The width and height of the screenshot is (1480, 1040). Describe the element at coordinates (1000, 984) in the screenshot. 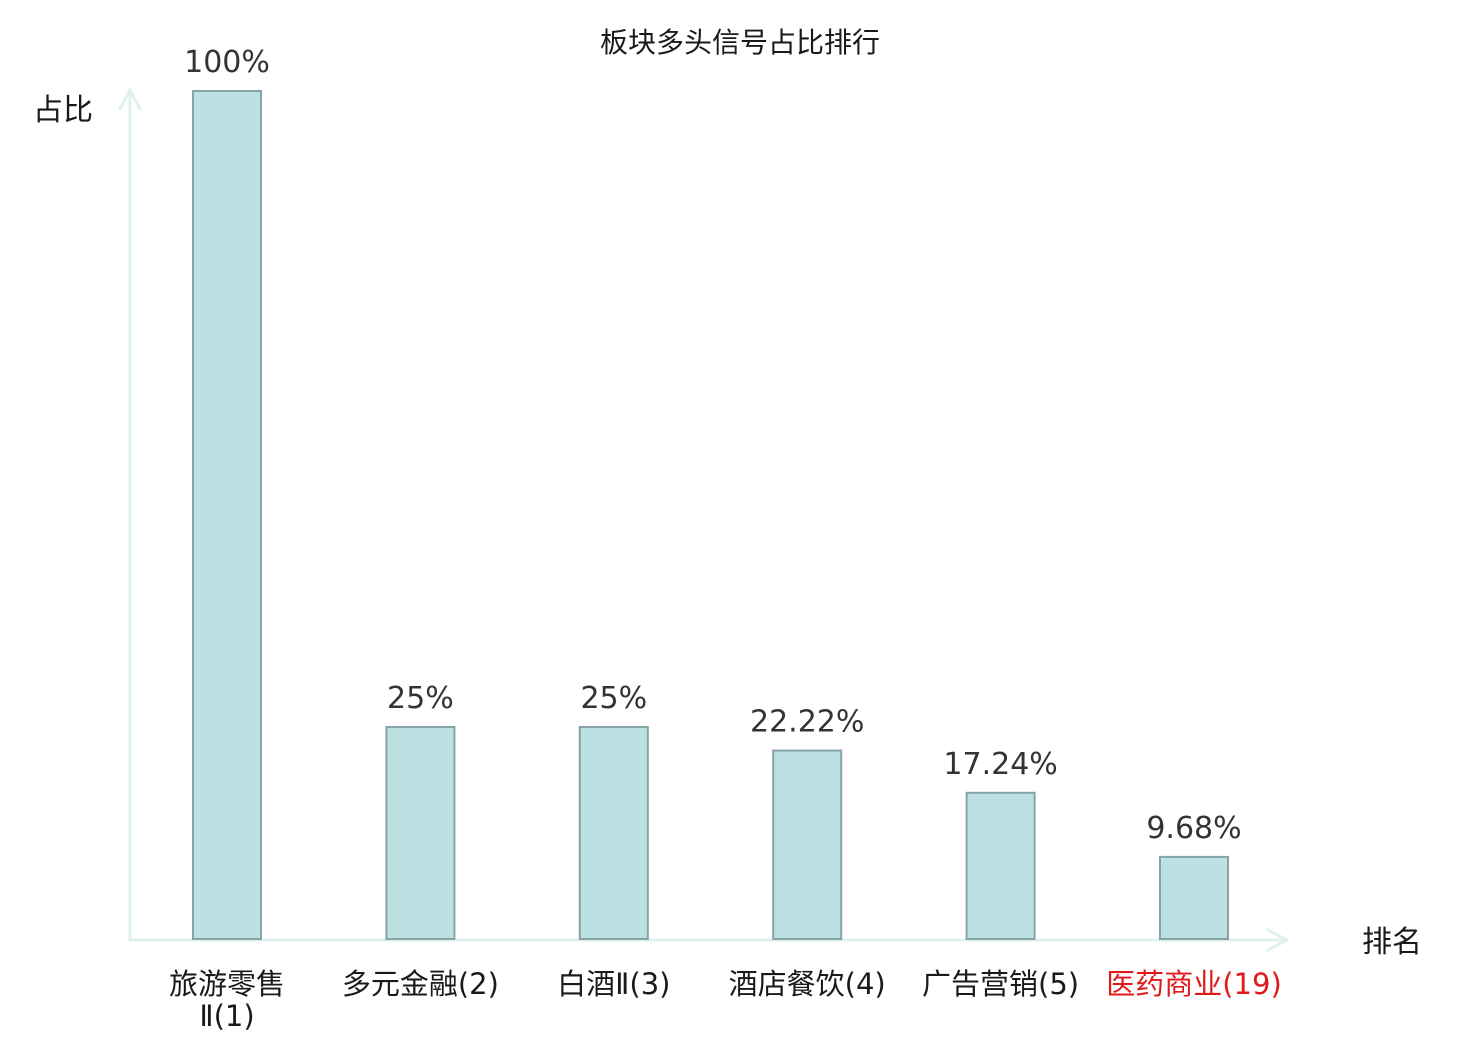

I see `category-label: 广告营销(5)` at that location.